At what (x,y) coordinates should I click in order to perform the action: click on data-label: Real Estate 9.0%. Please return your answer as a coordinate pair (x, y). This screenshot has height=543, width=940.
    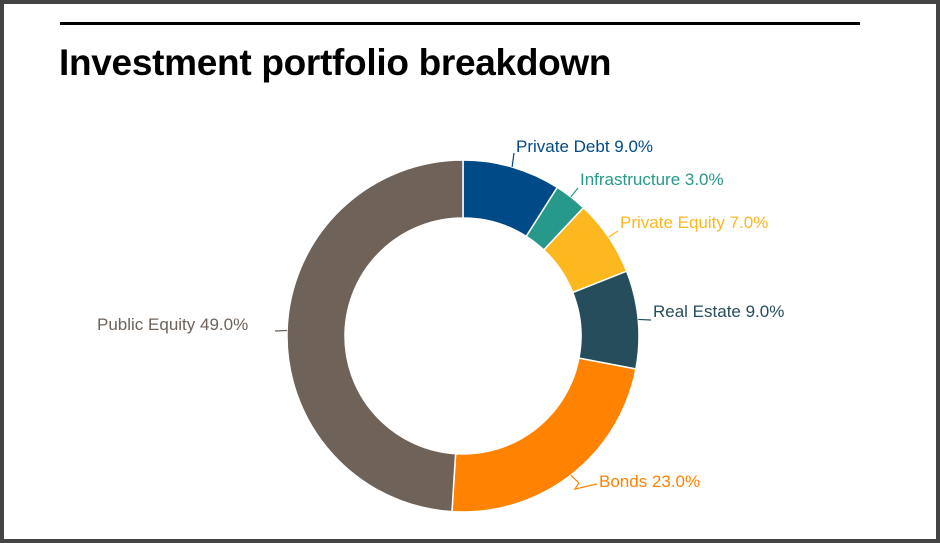
    Looking at the image, I should click on (719, 311).